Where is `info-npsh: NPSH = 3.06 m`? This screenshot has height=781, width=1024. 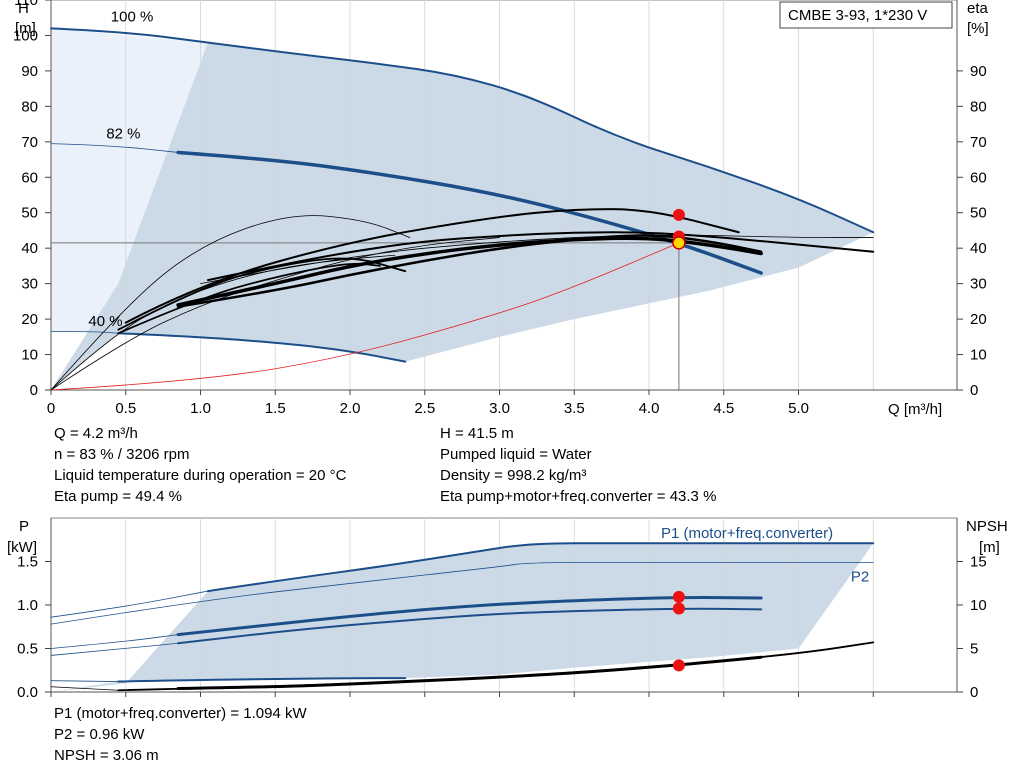
info-npsh: NPSH = 3.06 m is located at coordinates (106, 755).